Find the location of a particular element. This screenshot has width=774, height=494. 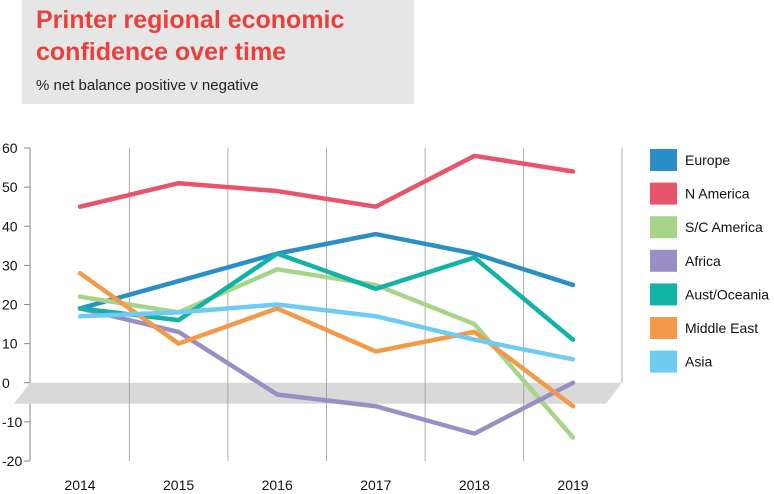

series-line-europe is located at coordinates (326, 271).